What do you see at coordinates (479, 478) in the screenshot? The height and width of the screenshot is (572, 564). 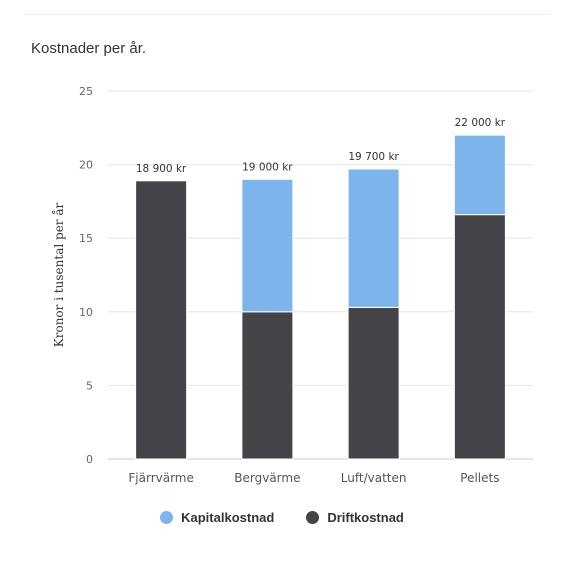 I see `x-tick-label: Pellets` at bounding box center [479, 478].